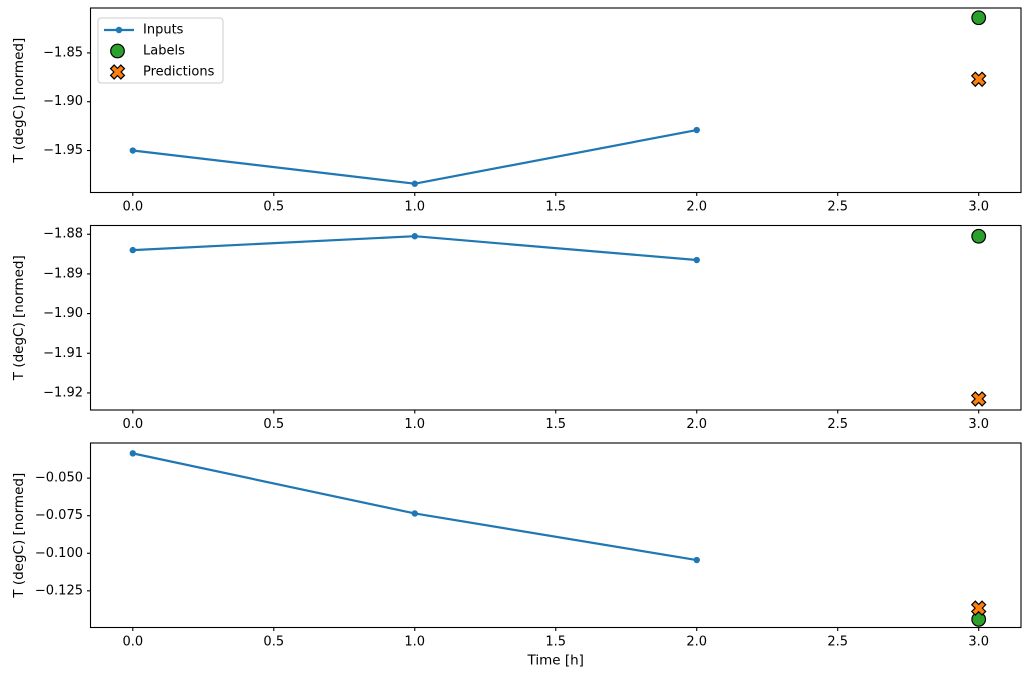 The image size is (1030, 683). Describe the element at coordinates (63, 150) in the screenshot. I see `y-tick-label: −1.95` at that location.